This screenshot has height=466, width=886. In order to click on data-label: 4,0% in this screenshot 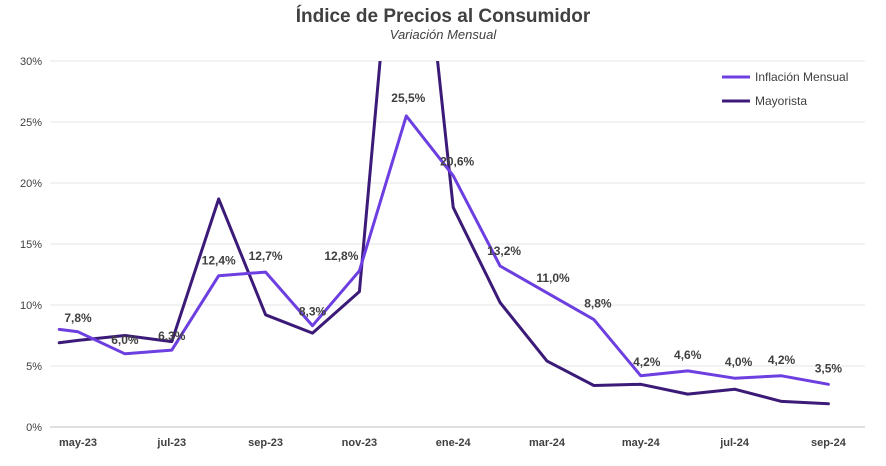, I will do `click(739, 362)`.